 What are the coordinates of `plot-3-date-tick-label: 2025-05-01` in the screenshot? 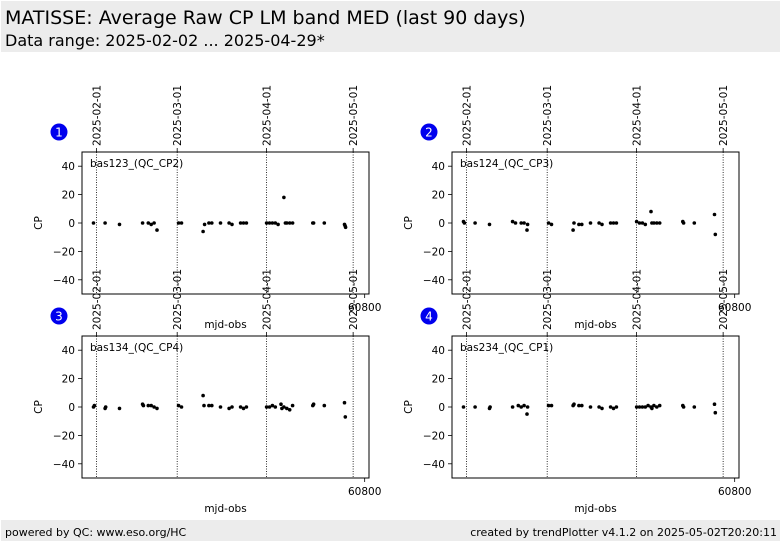 It's located at (354, 299).